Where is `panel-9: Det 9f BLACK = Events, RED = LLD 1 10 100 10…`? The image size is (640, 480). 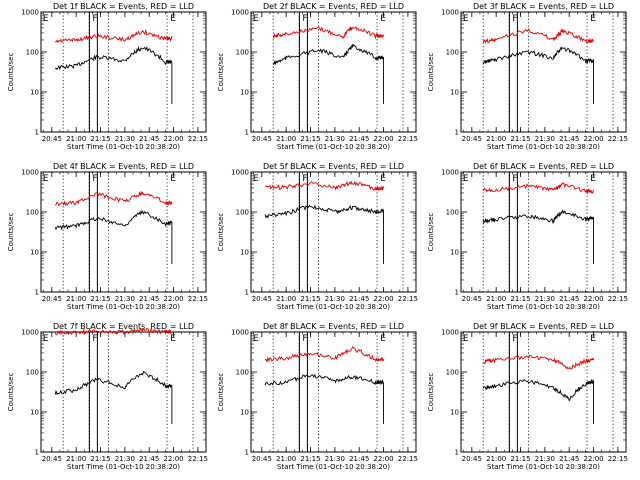 panel-9: Det 9f BLACK = Events, RED = LLD 1 10 100 10… is located at coordinates (527, 396).